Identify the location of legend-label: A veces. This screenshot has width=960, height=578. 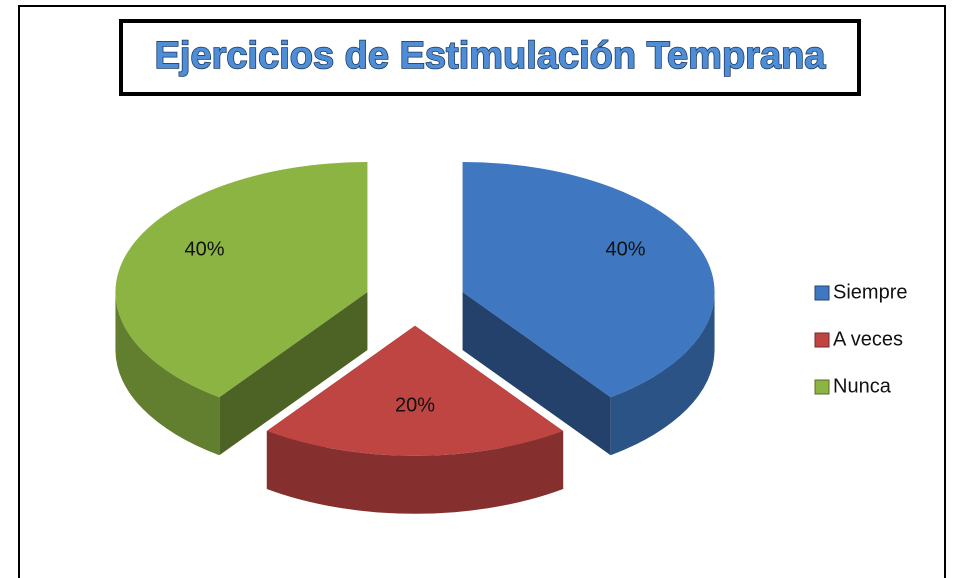
(868, 339).